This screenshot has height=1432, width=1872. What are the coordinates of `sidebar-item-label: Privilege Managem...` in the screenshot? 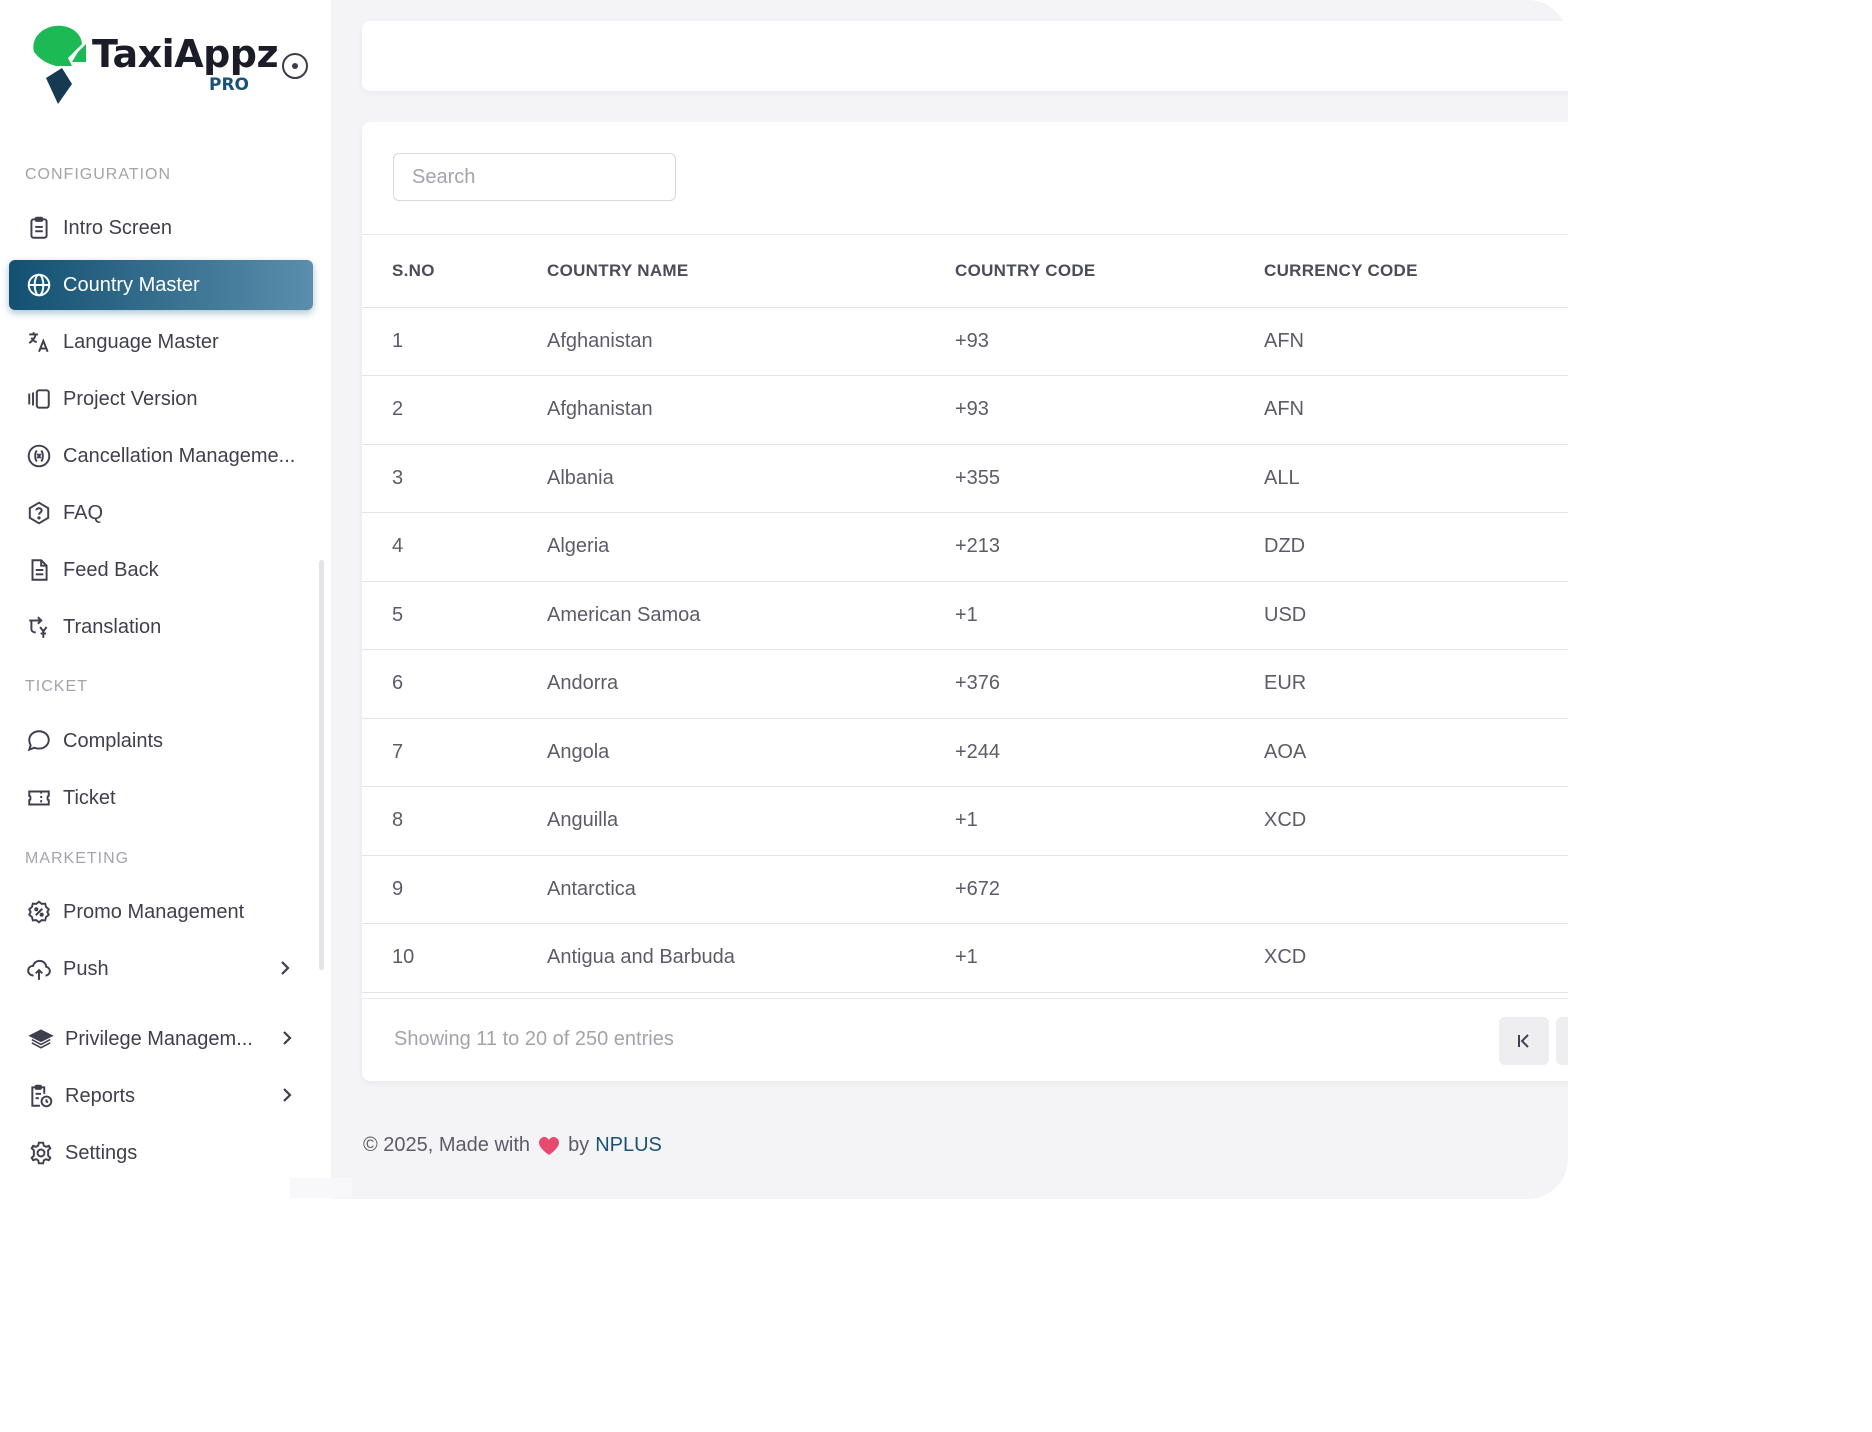 It's located at (159, 1038).